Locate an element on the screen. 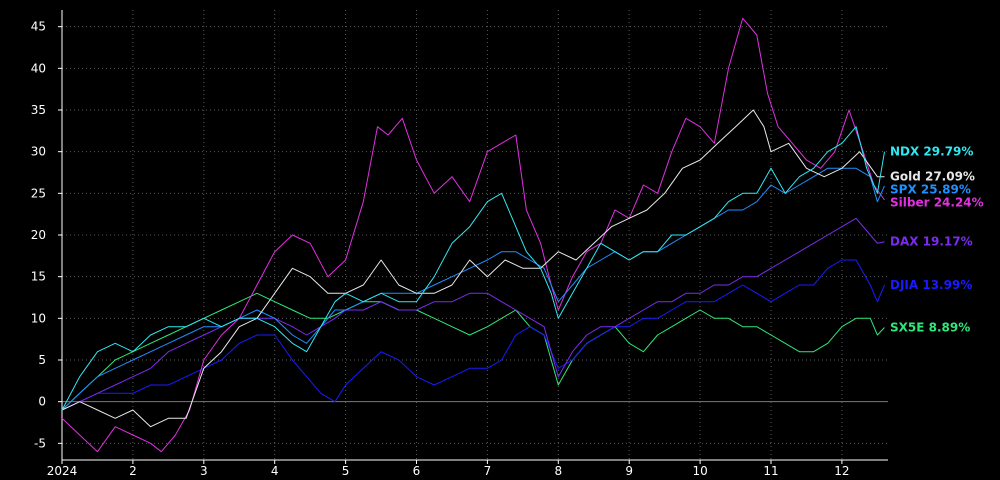 The width and height of the screenshot is (1000, 480). y-tick-label: 40 is located at coordinates (38, 68).